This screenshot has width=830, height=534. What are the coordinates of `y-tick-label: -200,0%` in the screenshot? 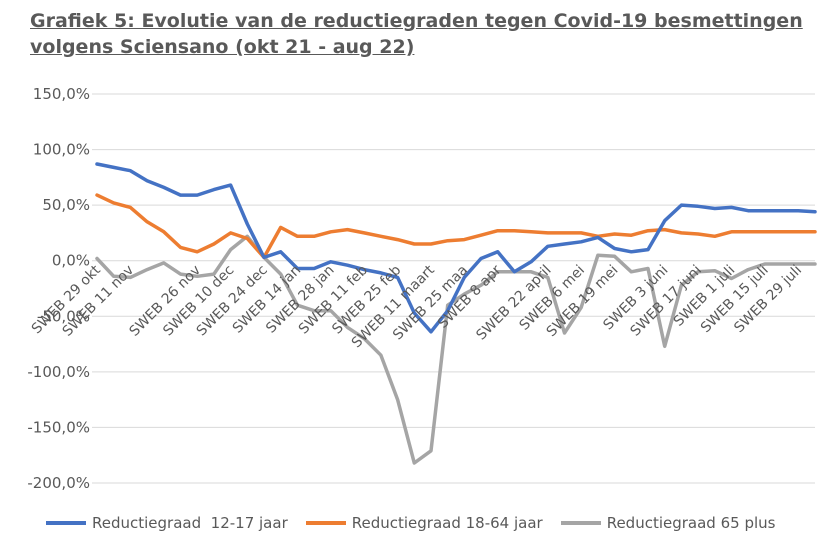 It's located at (58, 483).